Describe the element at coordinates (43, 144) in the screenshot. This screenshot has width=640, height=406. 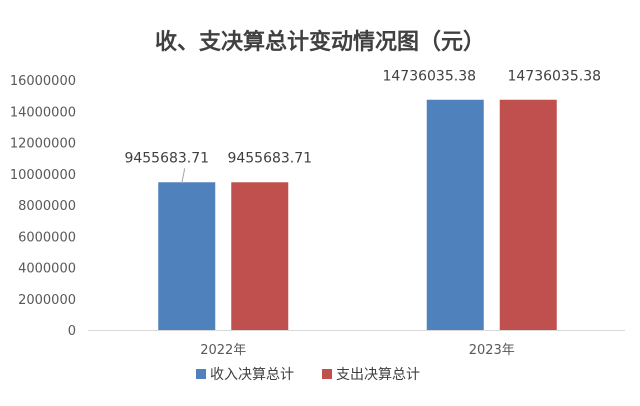
I see `y-tick-label: 12000000` at that location.